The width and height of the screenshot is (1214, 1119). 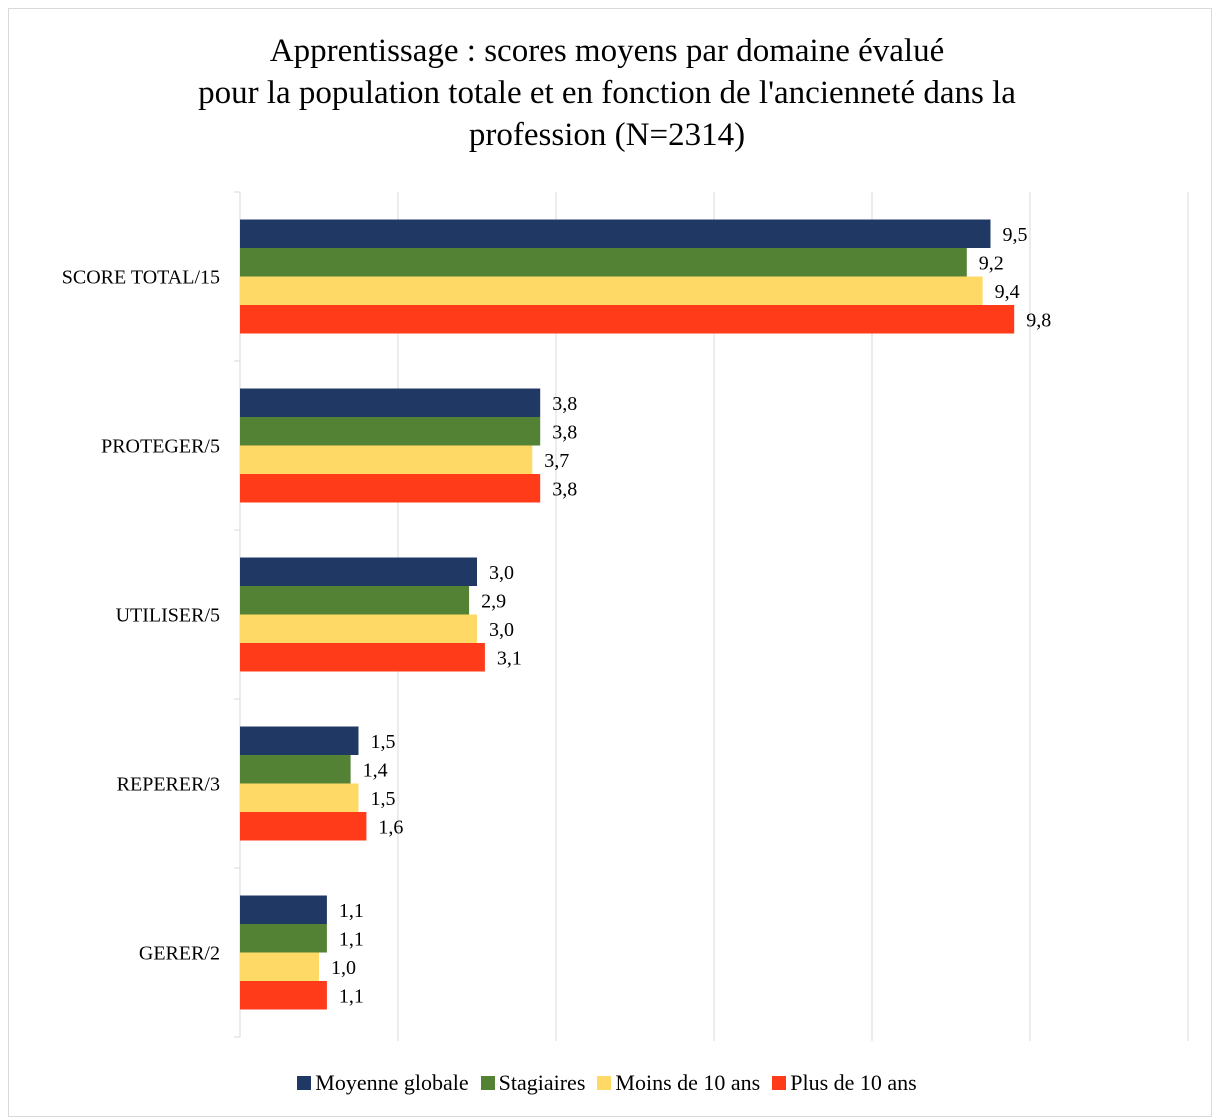 I want to click on legend-item: Moyenne globale, so click(x=383, y=1083).